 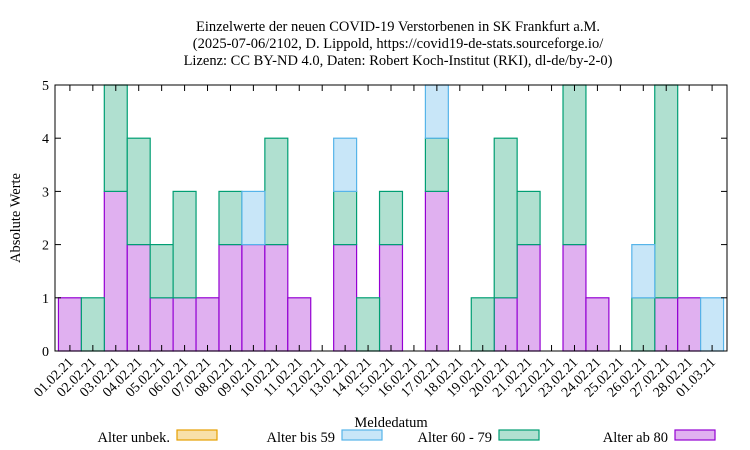 I want to click on bar-alter-ab-80-17.02.21, so click(x=436, y=271).